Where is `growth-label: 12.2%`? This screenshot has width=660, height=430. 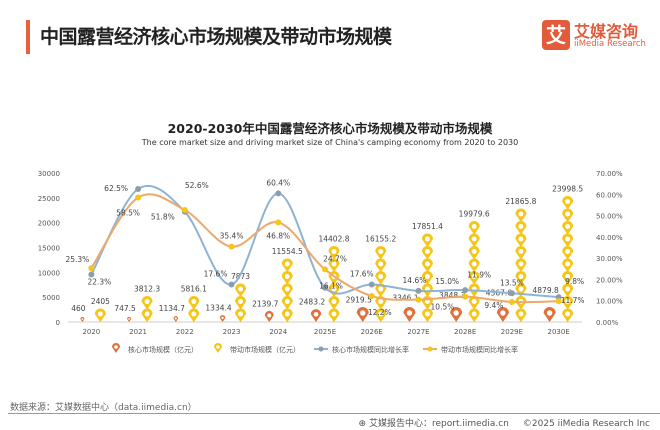 growth-label: 12.2% is located at coordinates (380, 312).